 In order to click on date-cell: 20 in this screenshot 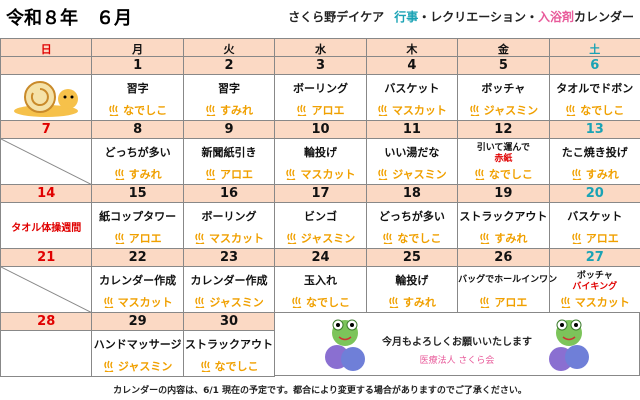, I will do `click(594, 193)`.